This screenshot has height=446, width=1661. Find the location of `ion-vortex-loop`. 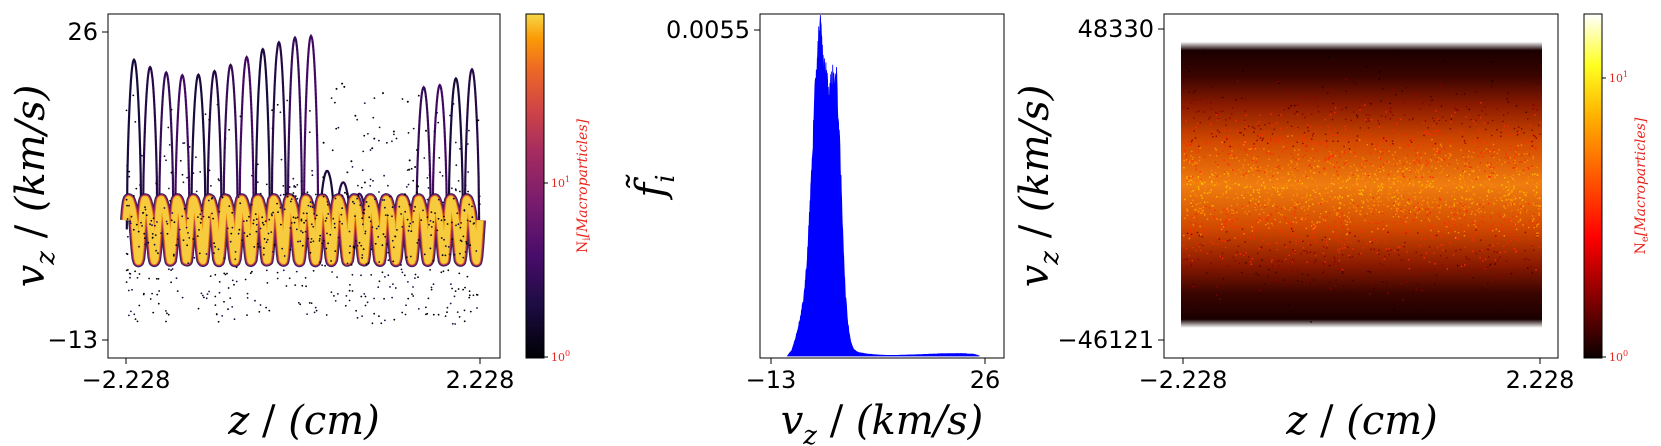

ion-vortex-loop is located at coordinates (279, 135).